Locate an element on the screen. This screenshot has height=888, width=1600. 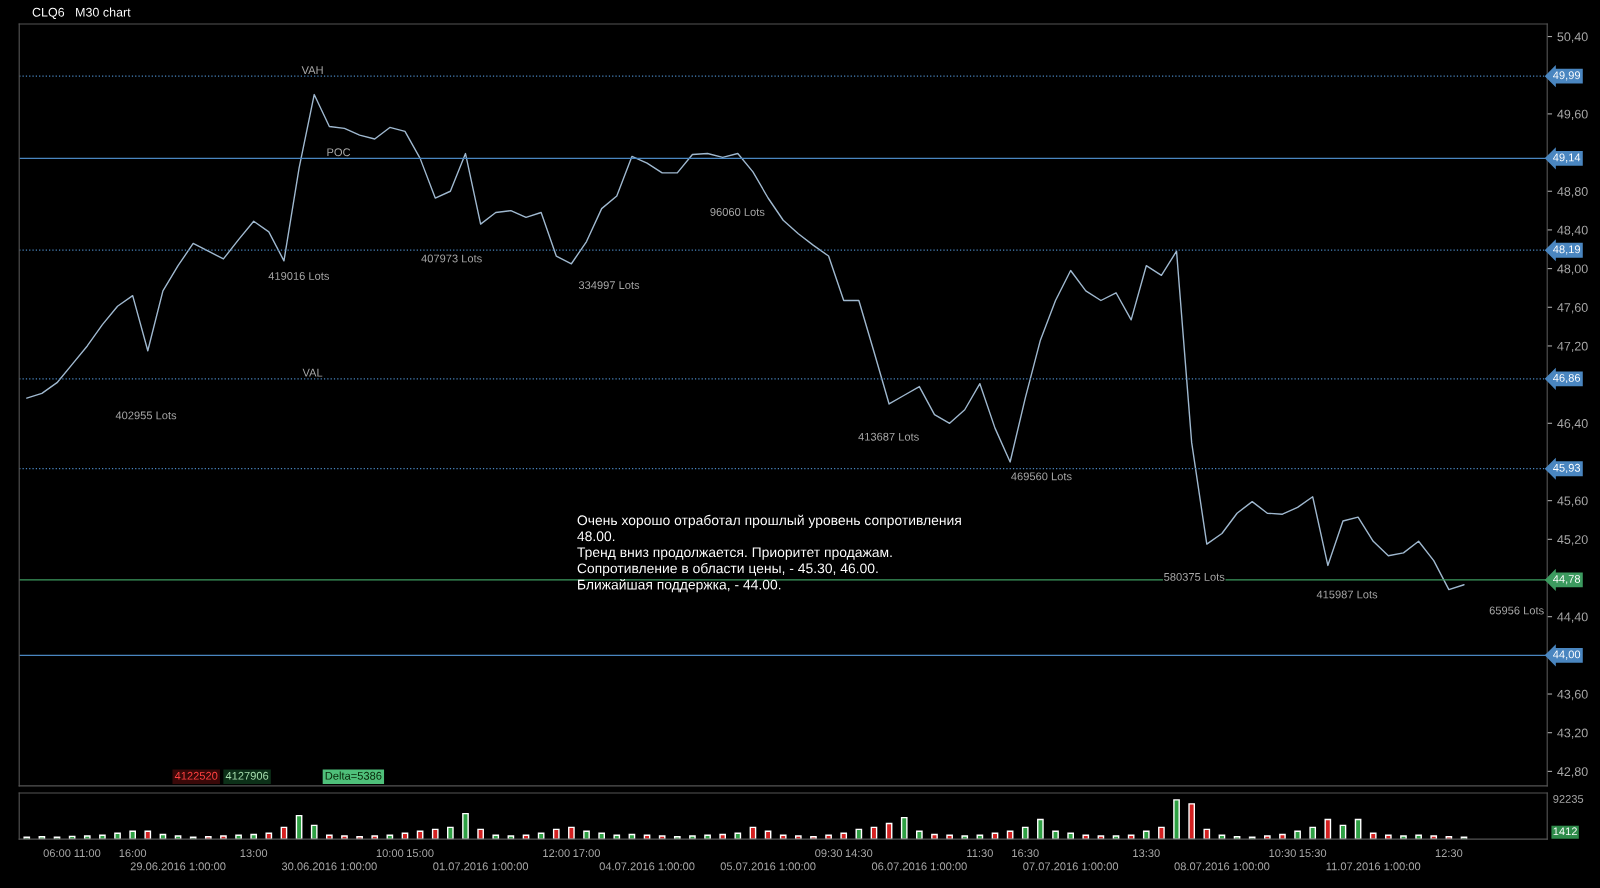
y-tick-label: 48,80 is located at coordinates (1572, 192).